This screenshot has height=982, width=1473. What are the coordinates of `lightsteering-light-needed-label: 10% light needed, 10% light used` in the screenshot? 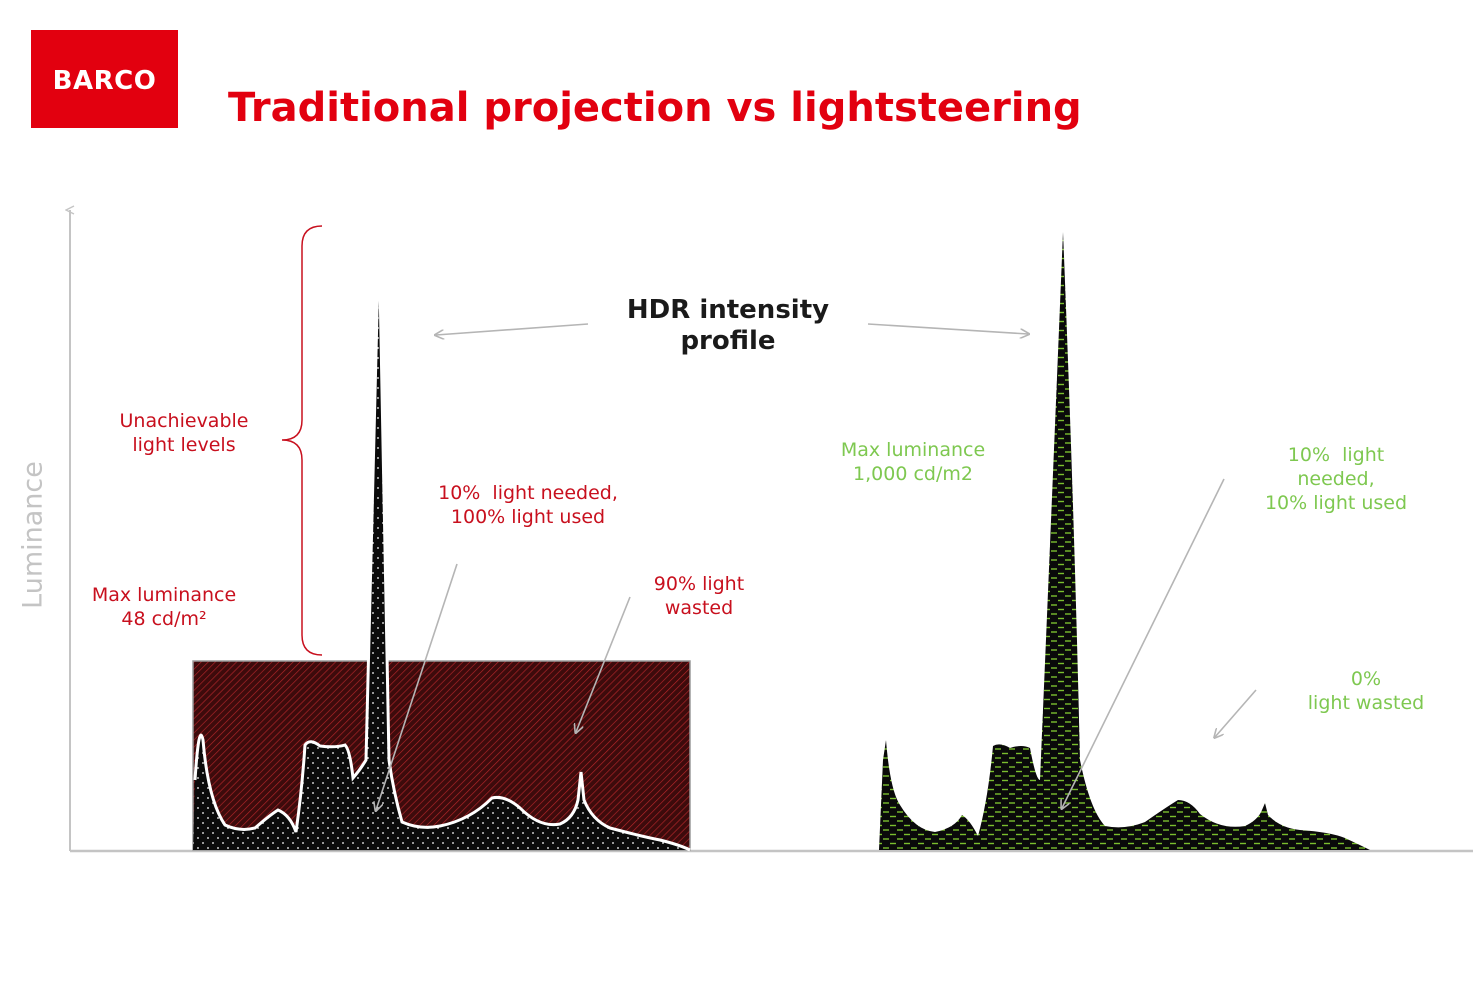 It's located at (1336, 479).